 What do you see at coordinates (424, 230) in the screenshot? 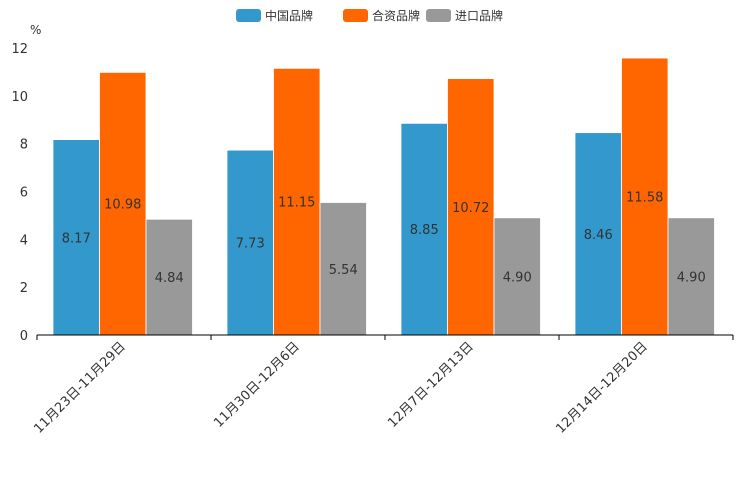
I see `bar-data-label: 8.85` at bounding box center [424, 230].